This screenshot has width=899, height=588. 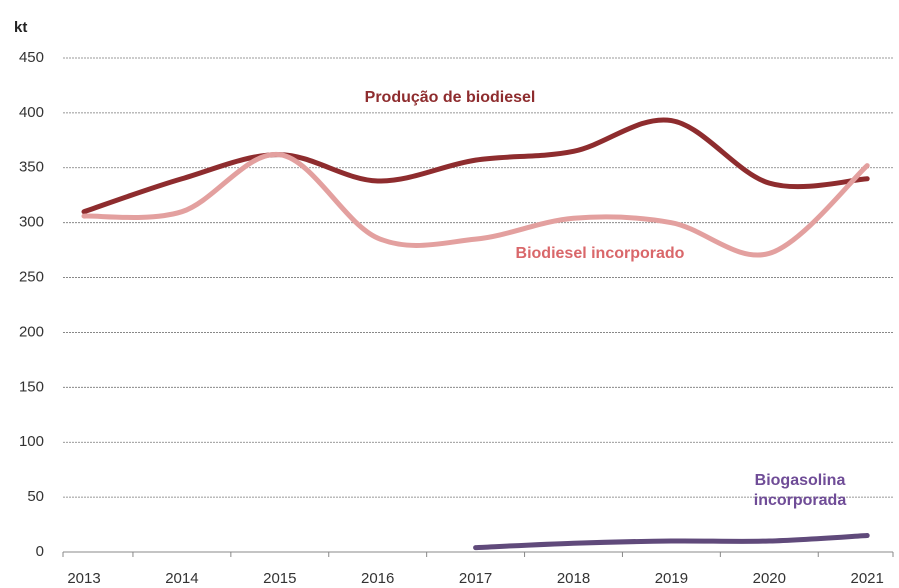 I want to click on y-tick-label: 300, so click(x=31, y=222).